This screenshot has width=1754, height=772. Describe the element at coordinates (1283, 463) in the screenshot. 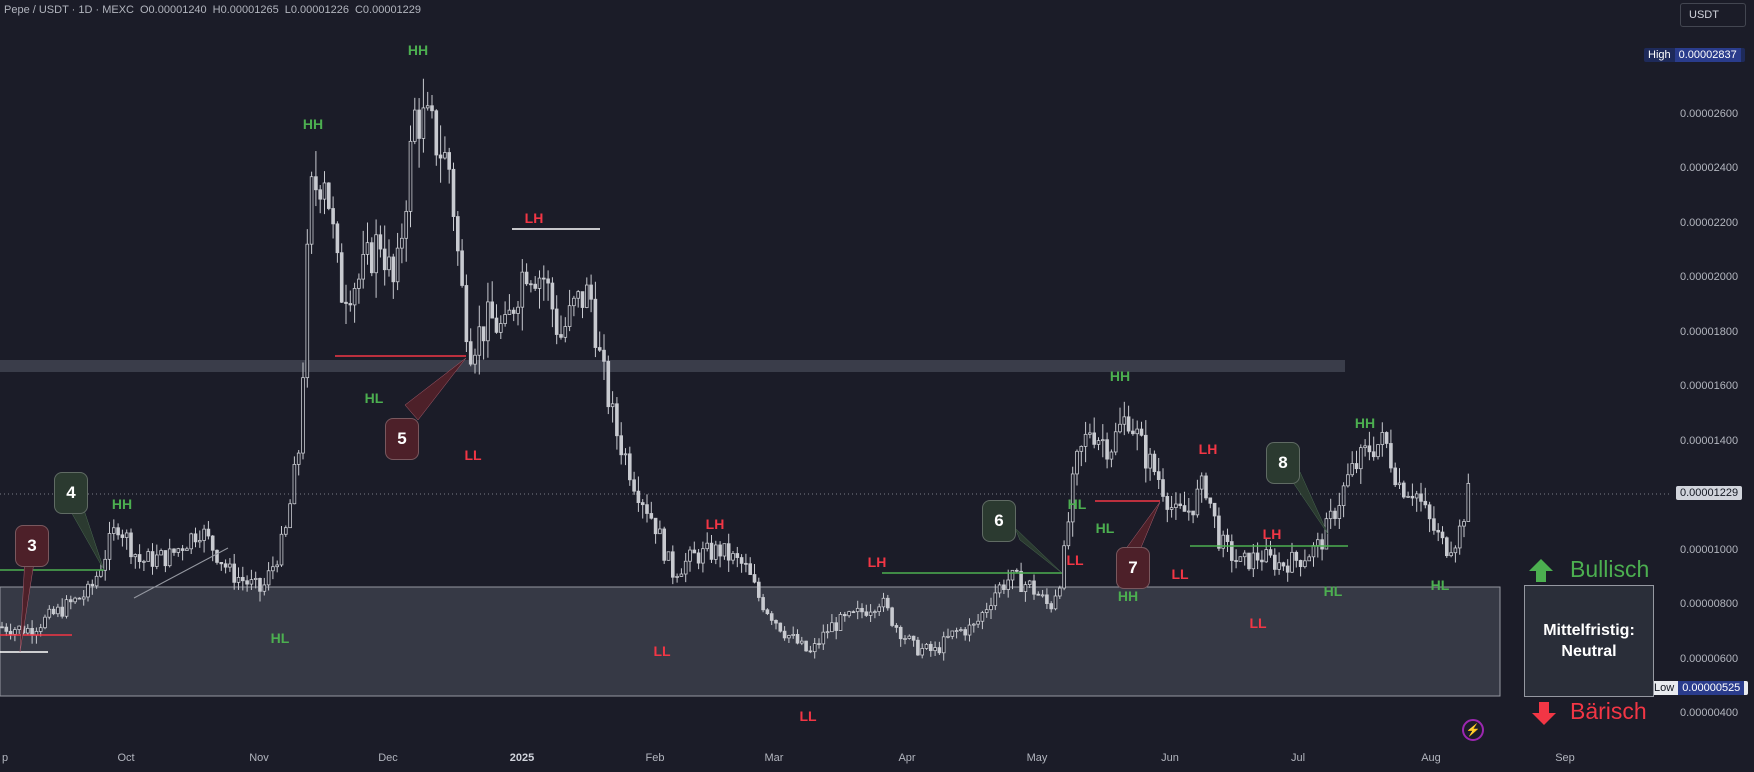

I see `marker-bubble-8: 8` at that location.